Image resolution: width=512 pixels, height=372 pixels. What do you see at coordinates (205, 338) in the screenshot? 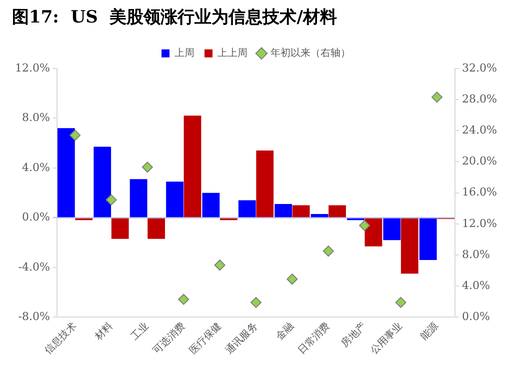
I see `x-tick-label: 医疗保健` at bounding box center [205, 338].